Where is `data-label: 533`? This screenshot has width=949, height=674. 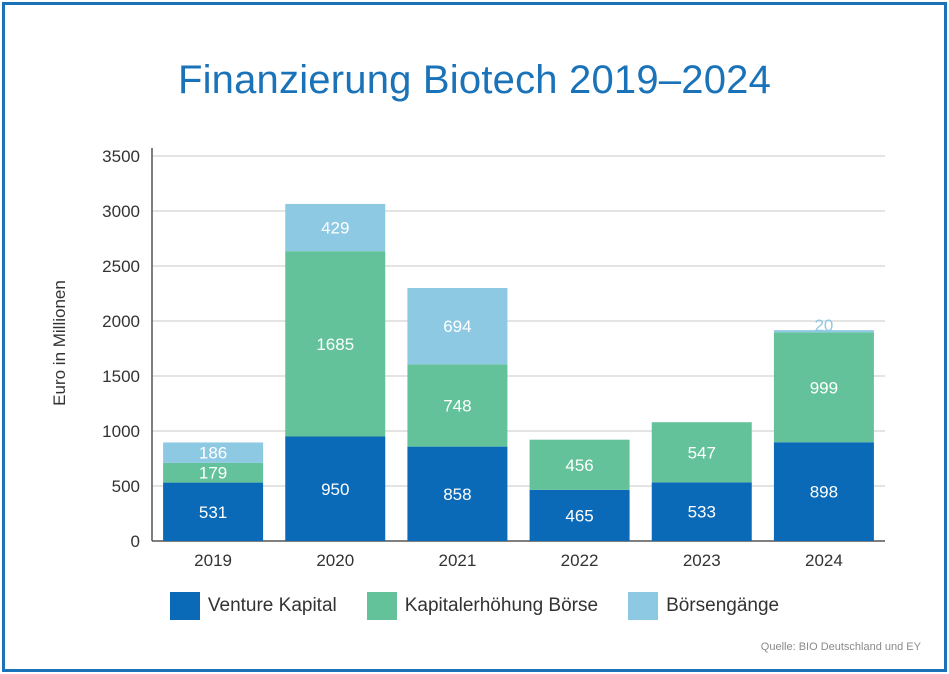 data-label: 533 is located at coordinates (702, 512).